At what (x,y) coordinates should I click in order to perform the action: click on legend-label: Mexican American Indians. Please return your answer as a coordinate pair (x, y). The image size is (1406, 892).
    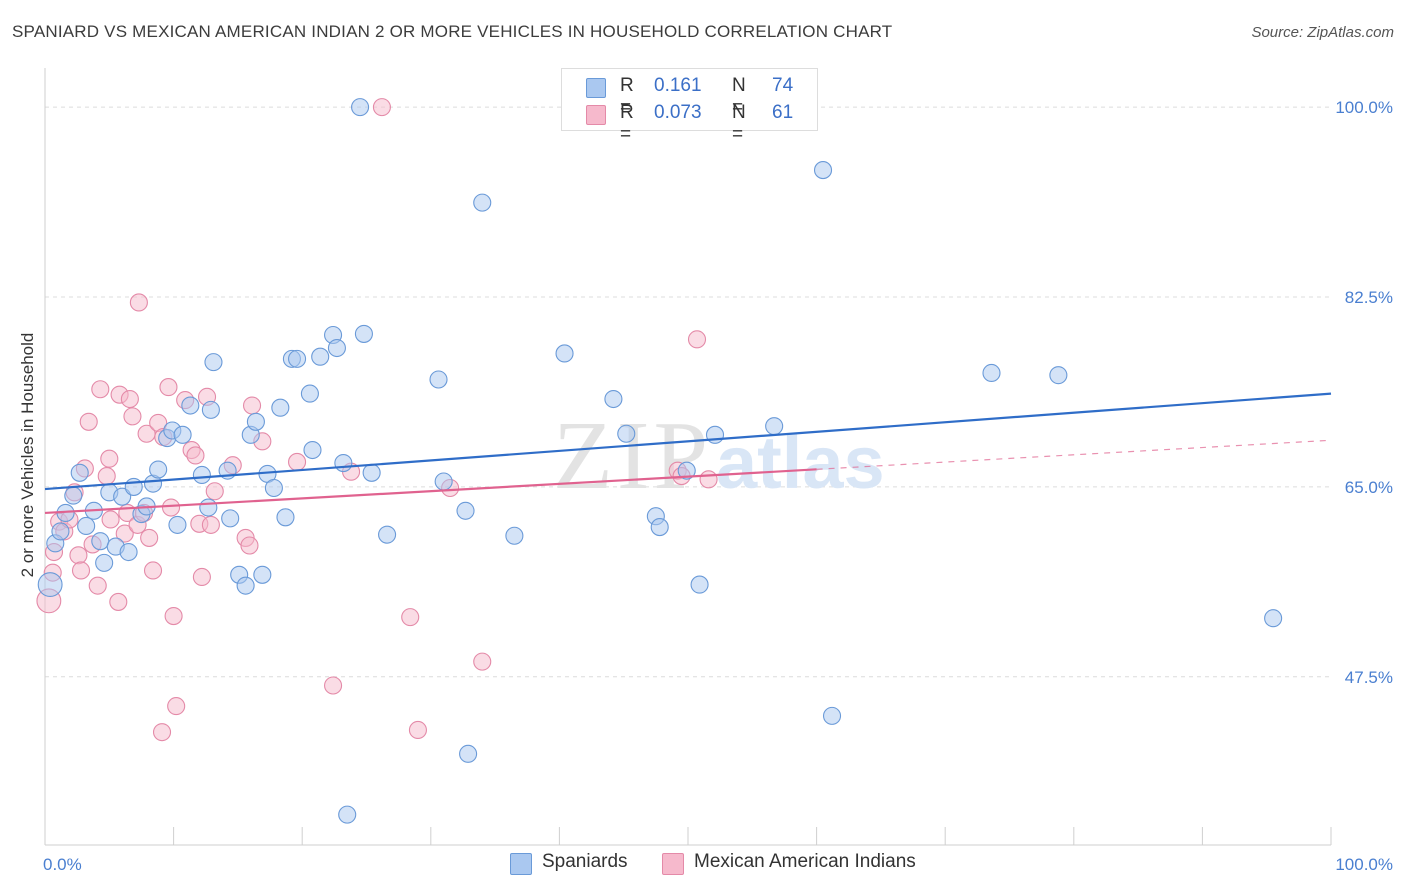
    Looking at the image, I should click on (805, 861).